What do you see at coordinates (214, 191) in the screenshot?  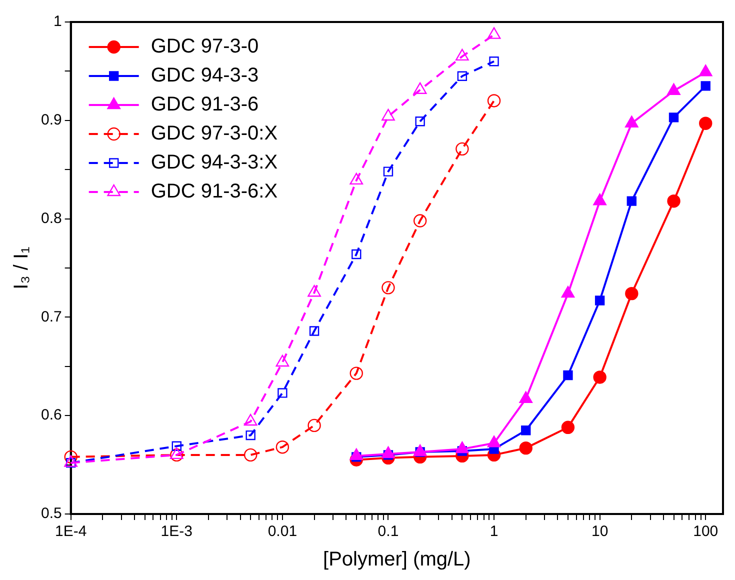 I see `legend-label: GDC 91-3-6:X` at bounding box center [214, 191].